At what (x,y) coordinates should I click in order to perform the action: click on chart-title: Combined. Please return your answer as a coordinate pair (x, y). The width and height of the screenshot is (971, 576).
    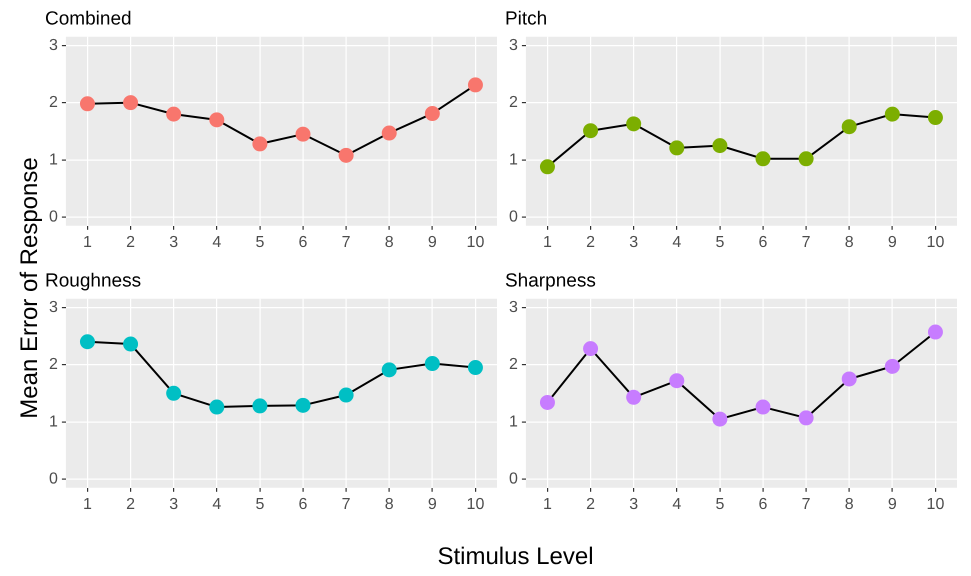
    Looking at the image, I should click on (88, 19).